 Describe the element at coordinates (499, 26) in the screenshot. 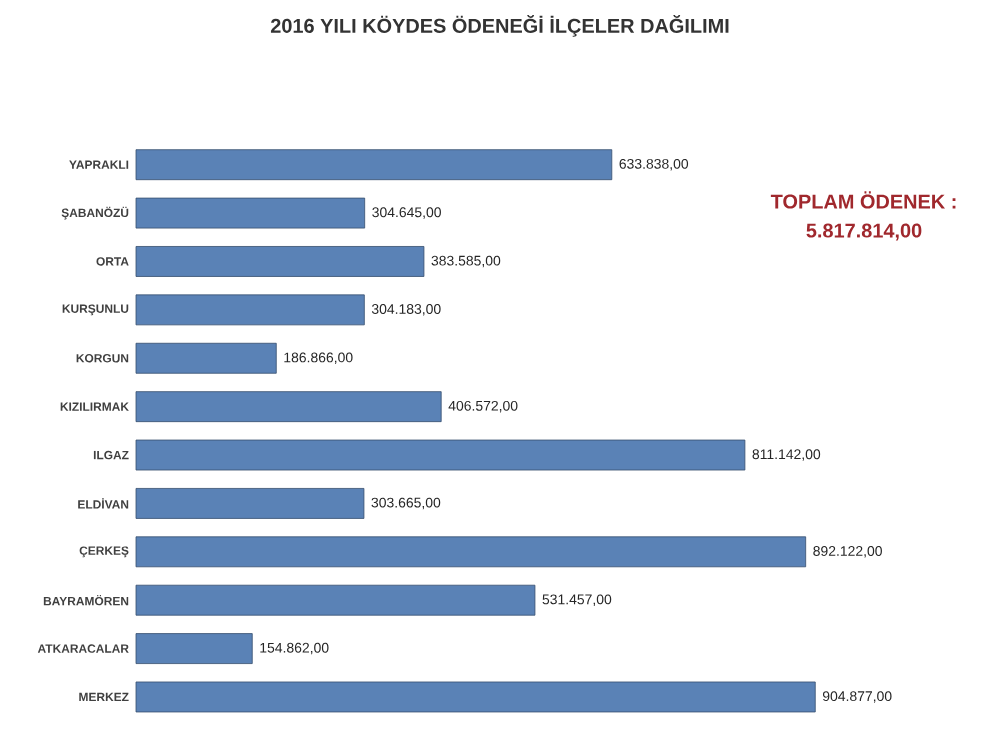

I see `chart-title: 2016 YILI KÖYDES ÖDENEĞİ İLÇELER DAĞILIMI` at that location.